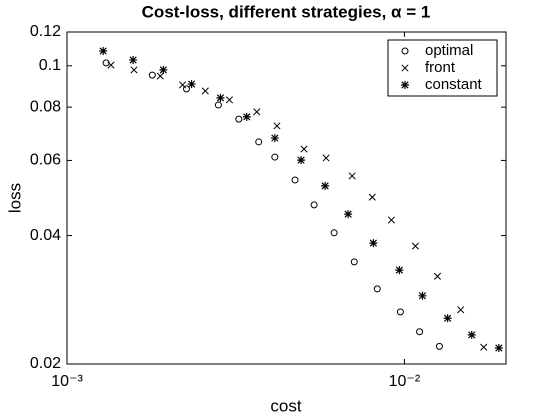  What do you see at coordinates (45, 31) in the screenshot?
I see `y-tick-label: 0.12` at bounding box center [45, 31].